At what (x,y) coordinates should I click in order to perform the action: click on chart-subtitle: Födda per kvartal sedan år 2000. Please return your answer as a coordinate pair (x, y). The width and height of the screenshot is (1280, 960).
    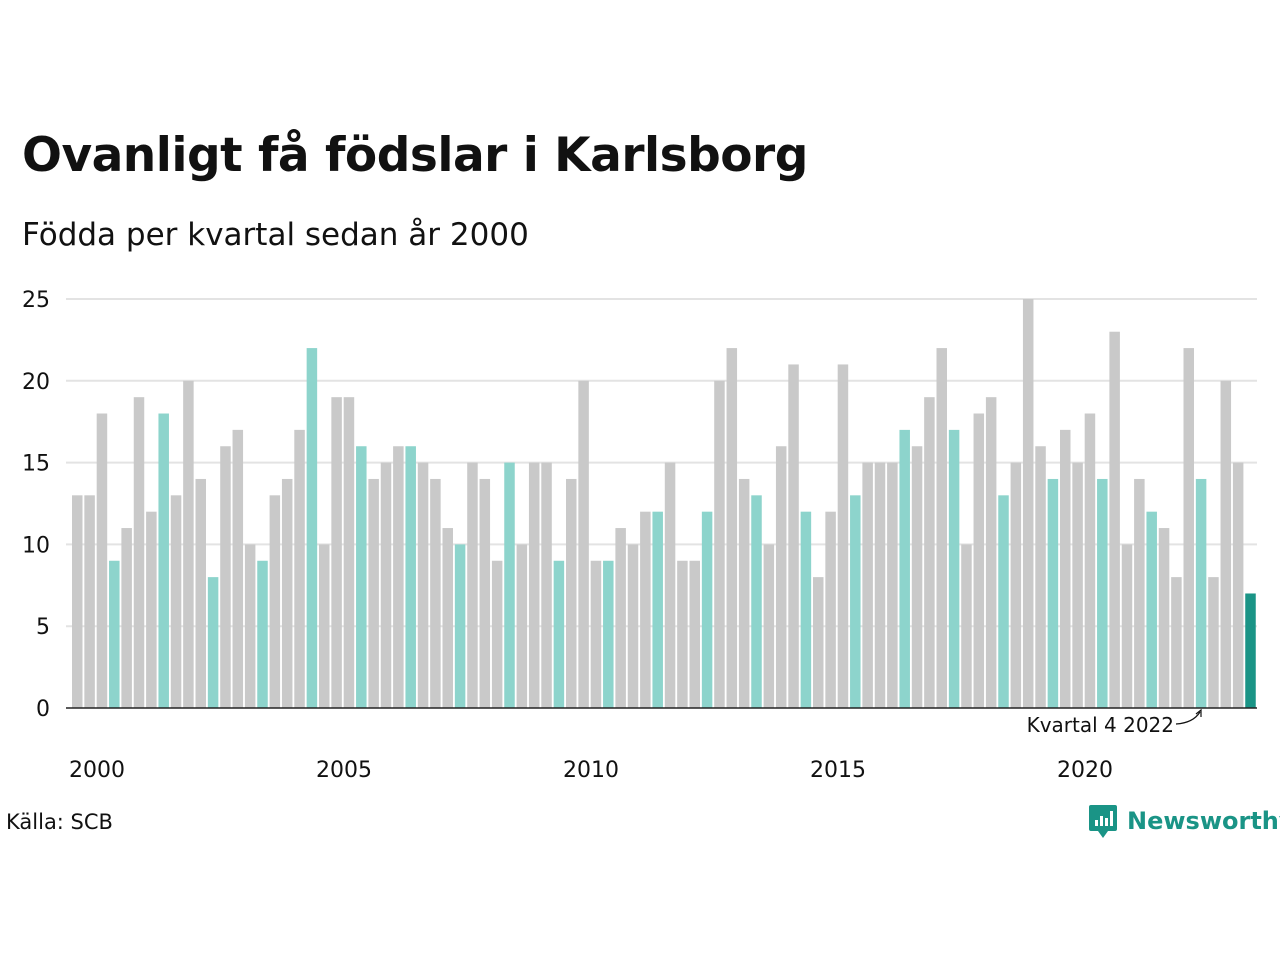
    Looking at the image, I should click on (275, 235).